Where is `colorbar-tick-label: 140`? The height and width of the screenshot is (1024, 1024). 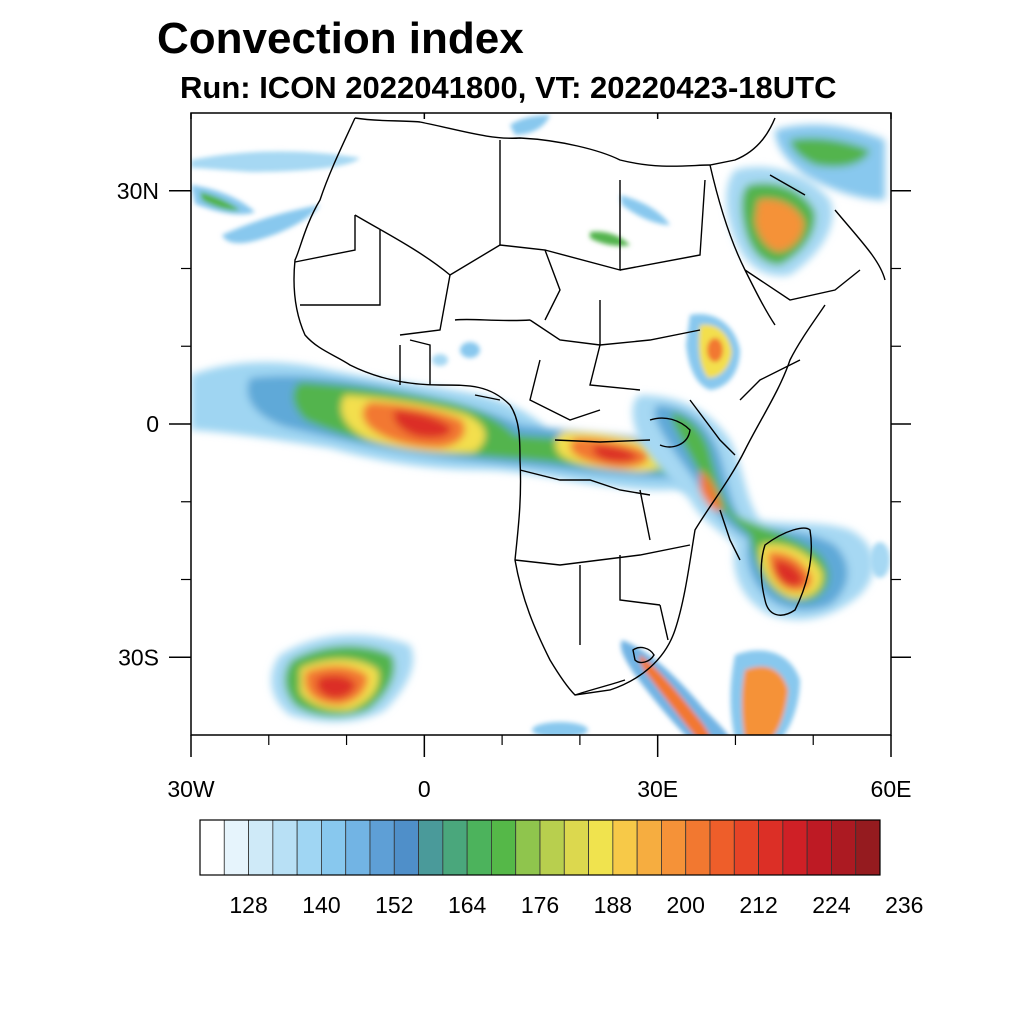 colorbar-tick-label: 140 is located at coordinates (321, 905).